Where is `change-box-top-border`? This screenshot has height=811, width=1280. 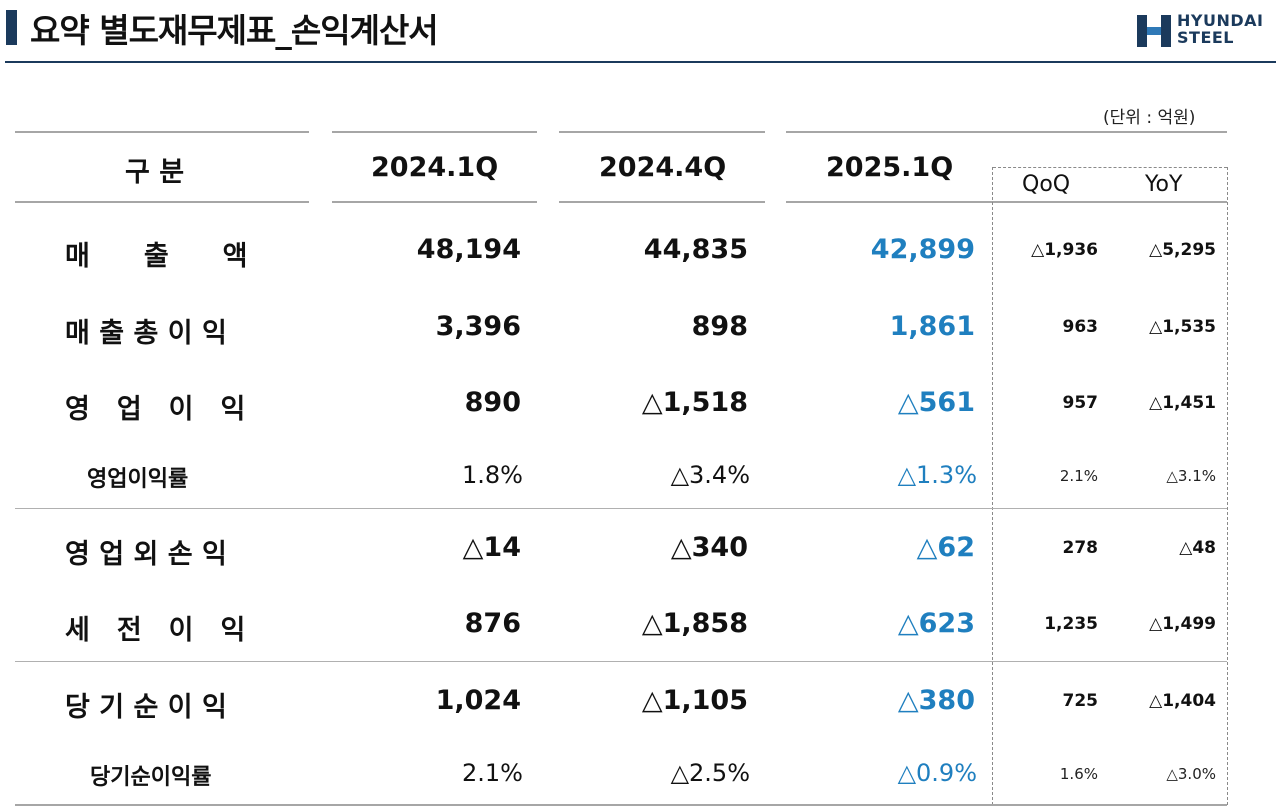 change-box-top-border is located at coordinates (1110, 167).